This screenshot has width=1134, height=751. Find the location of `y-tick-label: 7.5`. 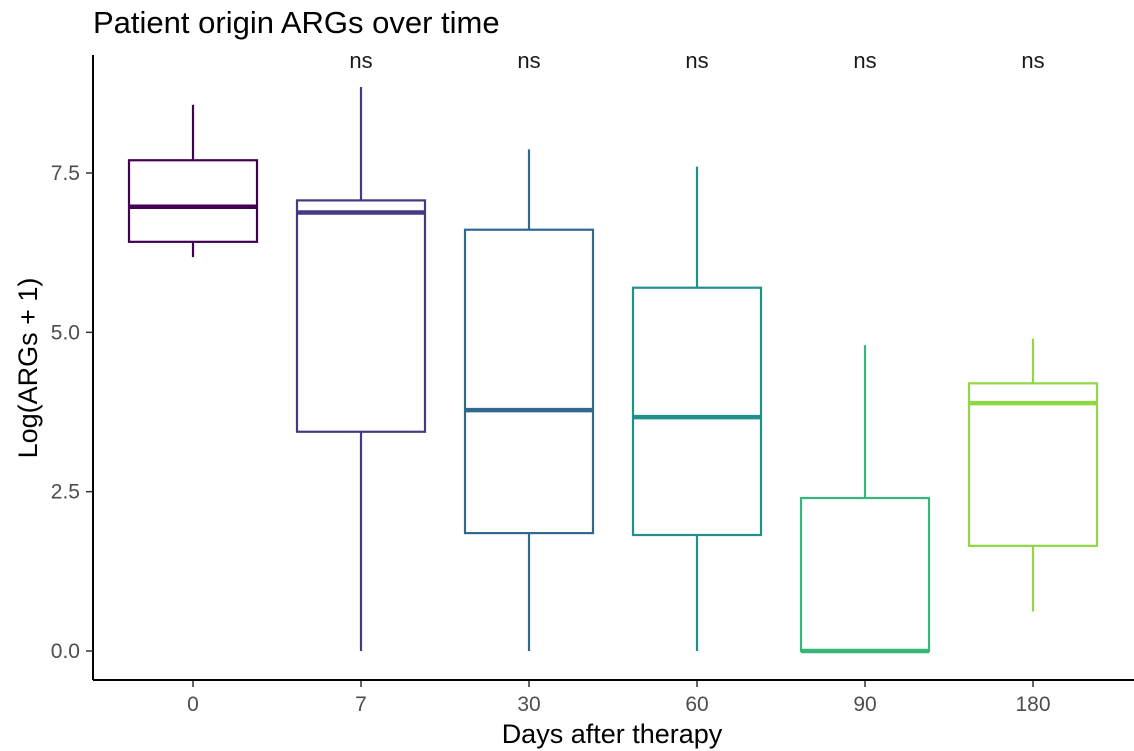

y-tick-label: 7.5 is located at coordinates (65, 173).